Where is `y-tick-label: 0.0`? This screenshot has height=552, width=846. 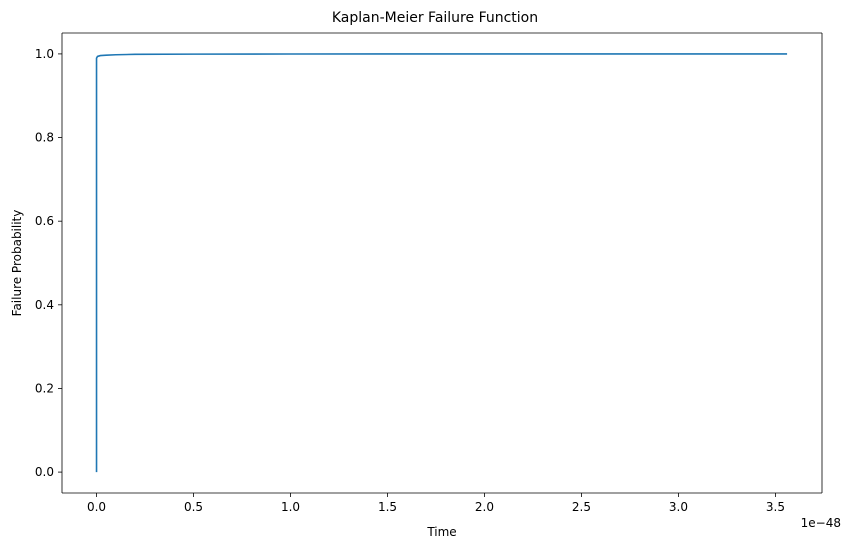
y-tick-label: 0.0 is located at coordinates (44, 472).